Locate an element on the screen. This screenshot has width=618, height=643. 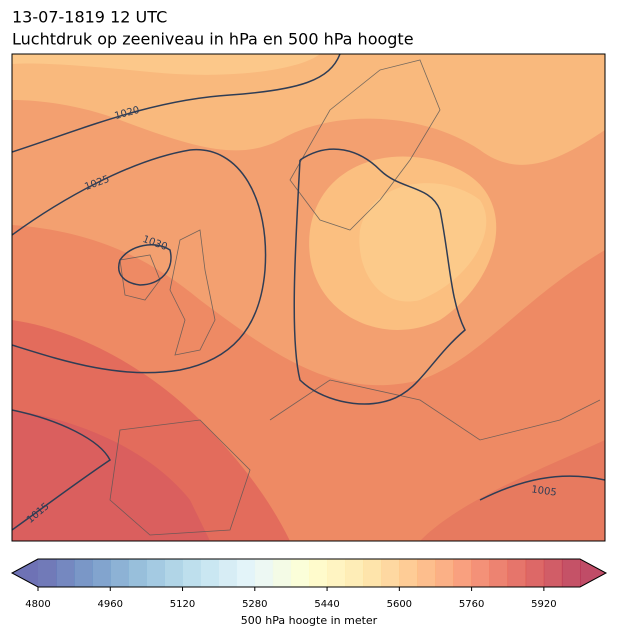
colorbar-tick-label: 5440 is located at coordinates (326, 604).